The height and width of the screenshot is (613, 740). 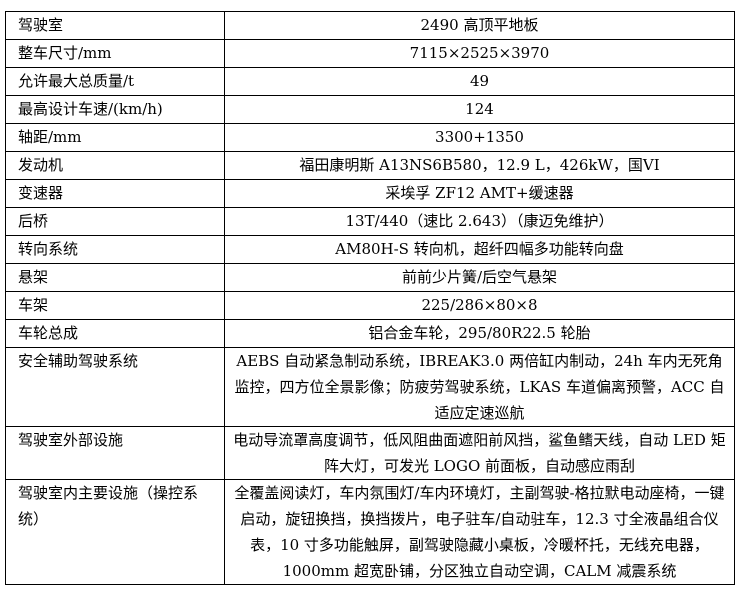 I want to click on table-row: 车轮总成 铝合金车轮，295/80R22.5 轮胎, so click(x=370, y=333).